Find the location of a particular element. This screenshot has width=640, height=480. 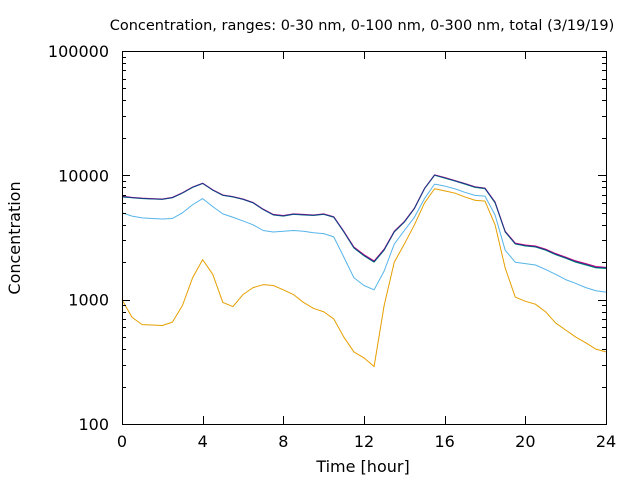

x-tick-label: 8 is located at coordinates (283, 441).